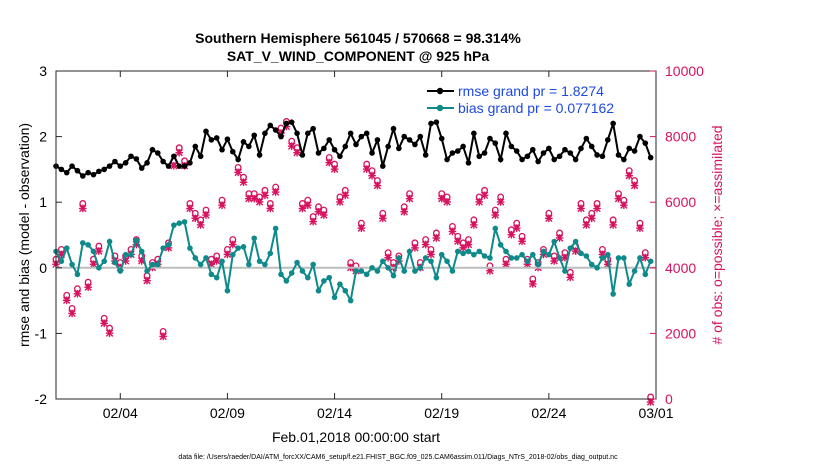  I want to click on rmse-series-line, so click(353, 149).